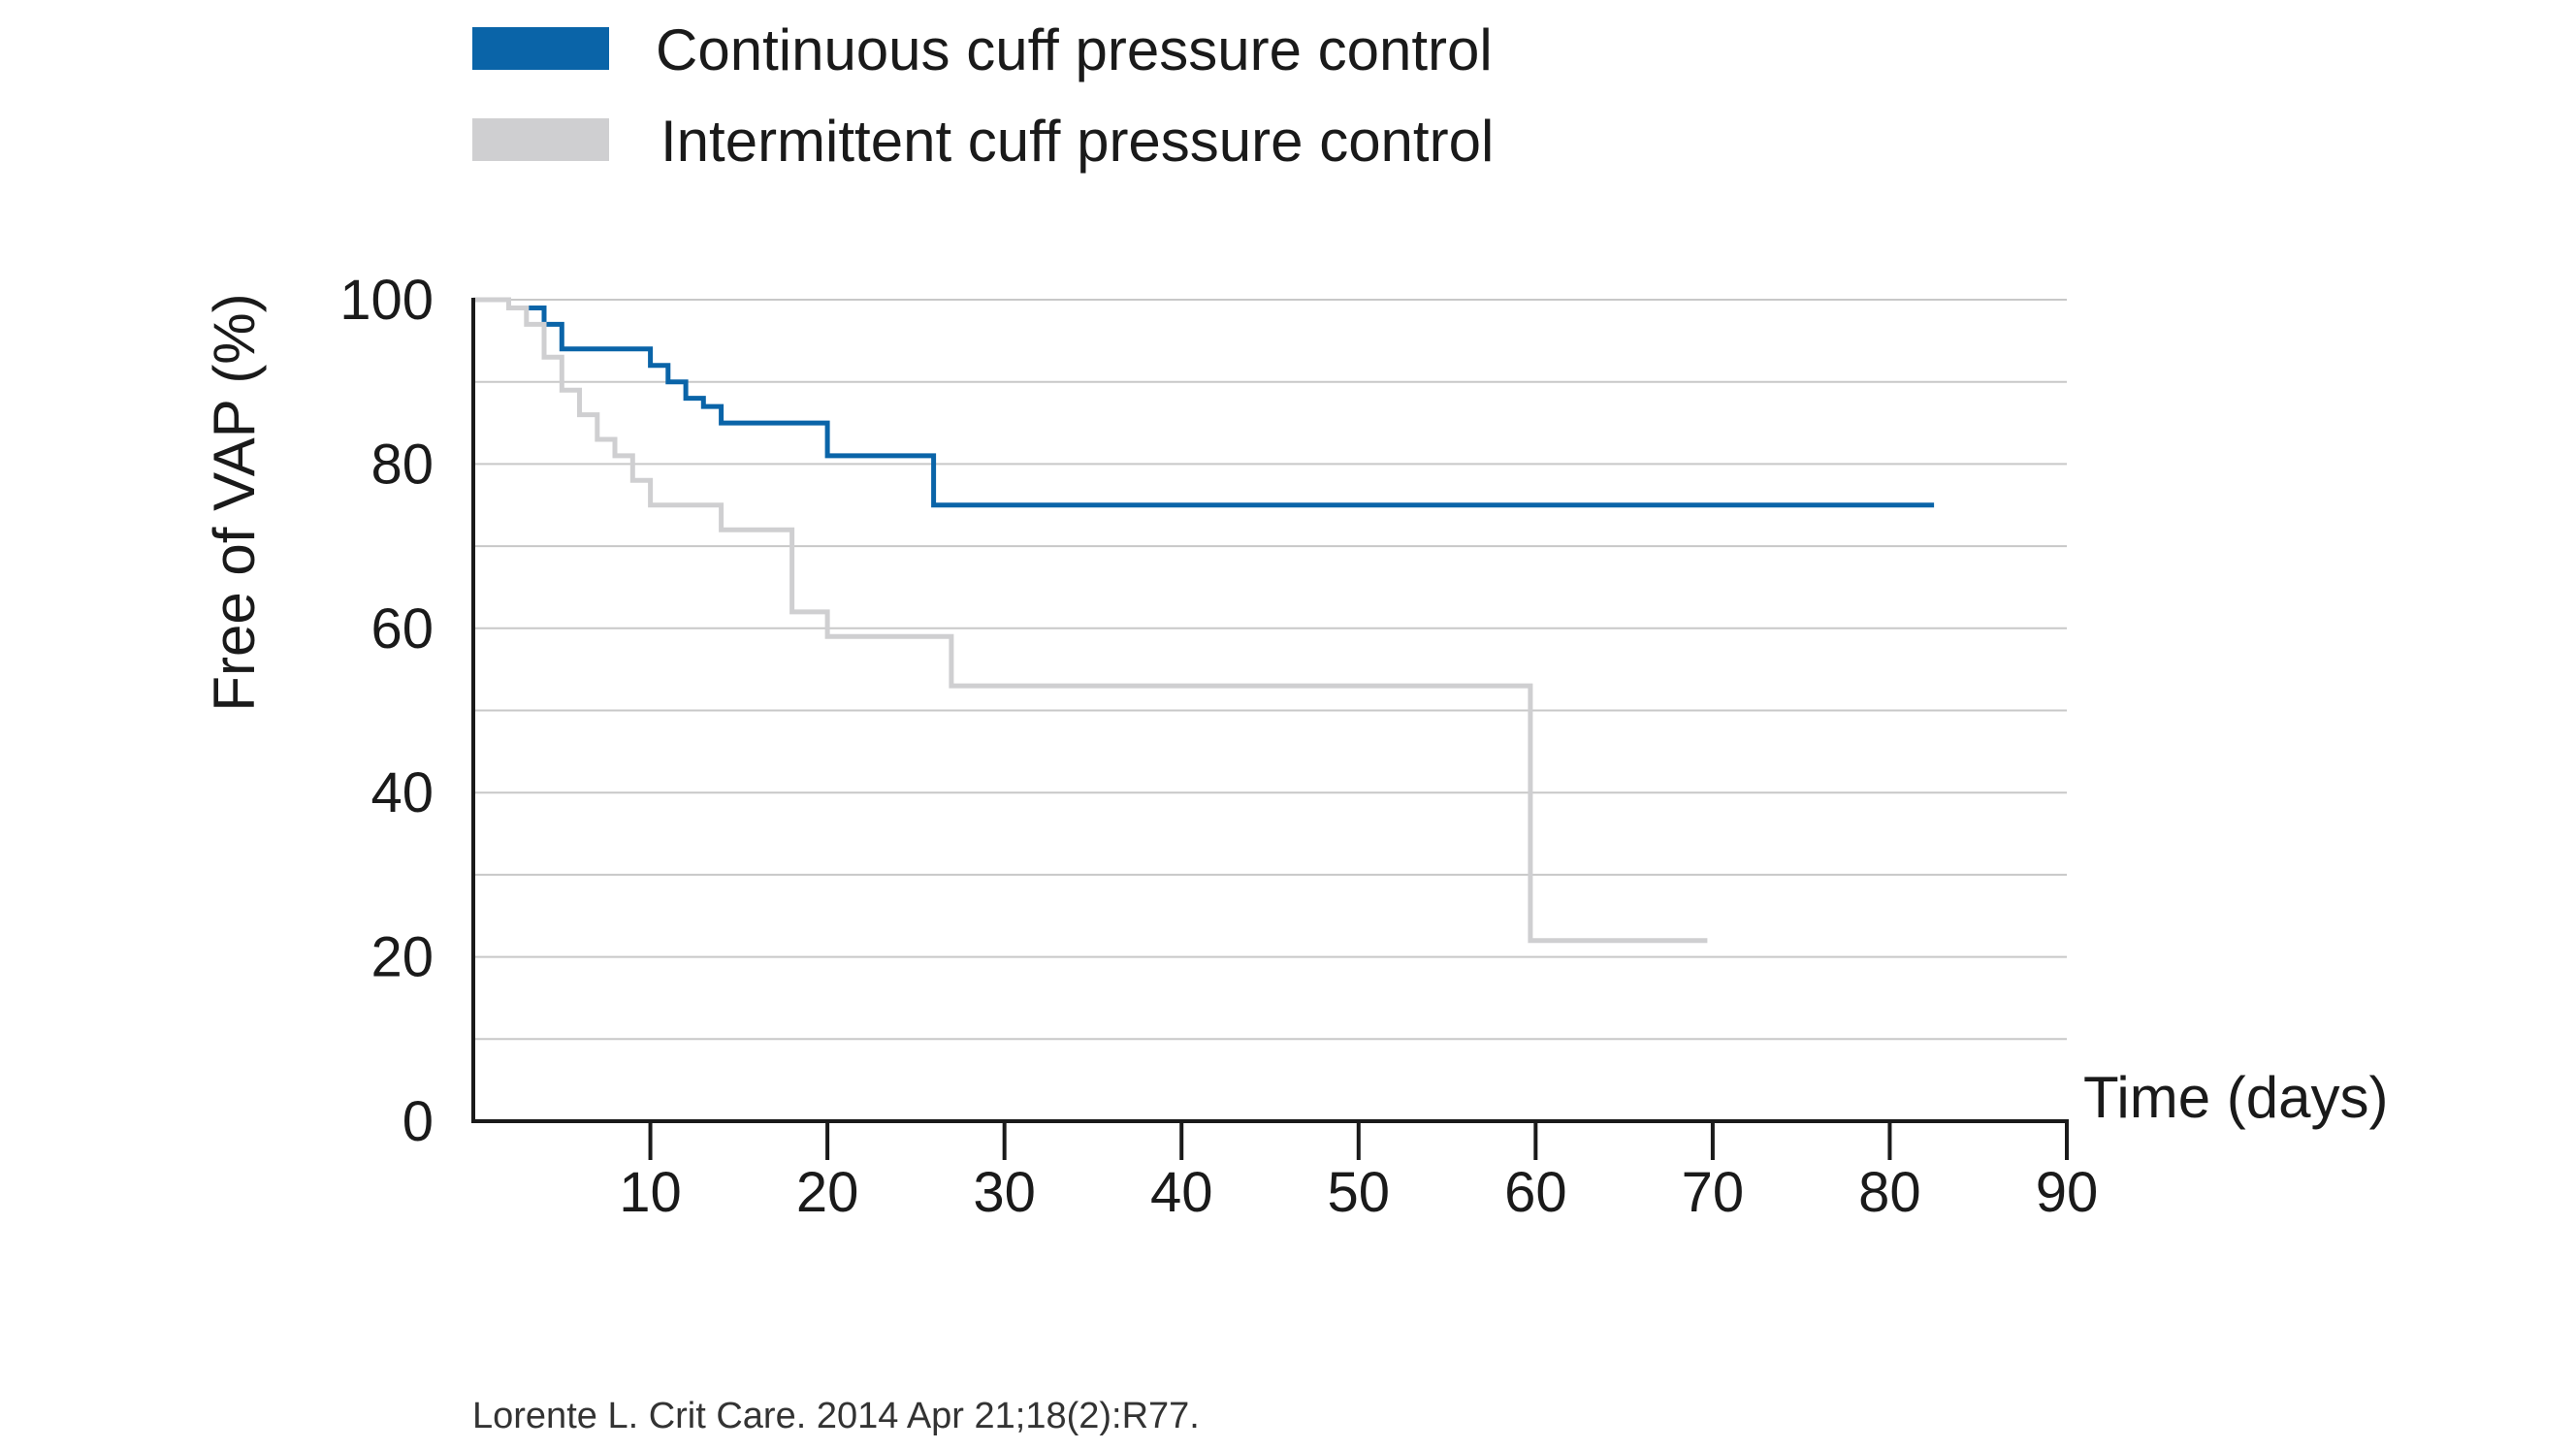 The height and width of the screenshot is (1450, 2576). Describe the element at coordinates (2235, 1097) in the screenshot. I see `x-axis-title: Time (days)` at that location.